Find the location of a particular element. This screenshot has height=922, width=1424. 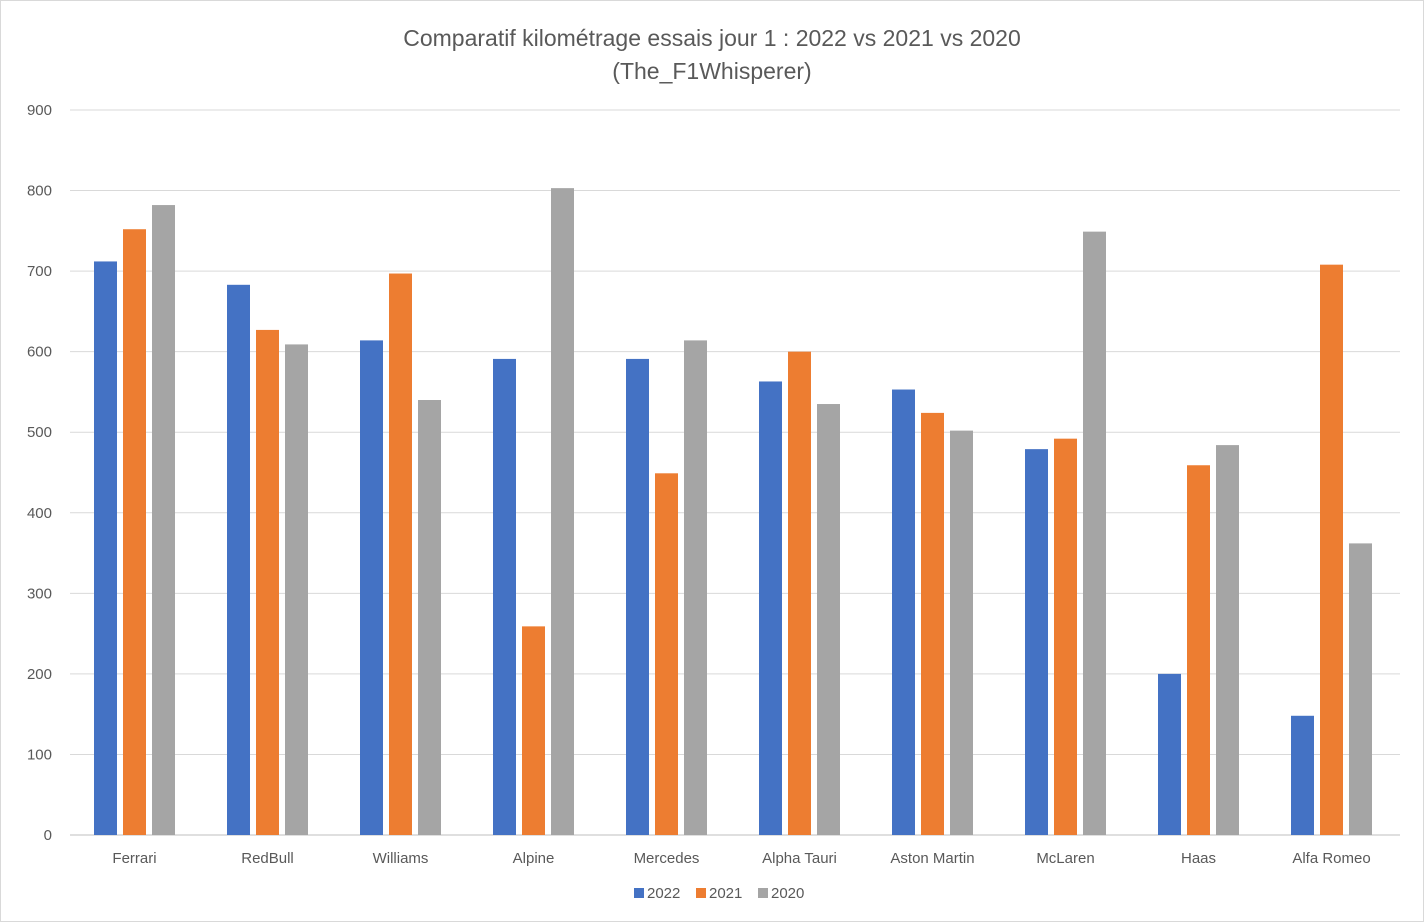

bar-2022-haas is located at coordinates (1169, 754).